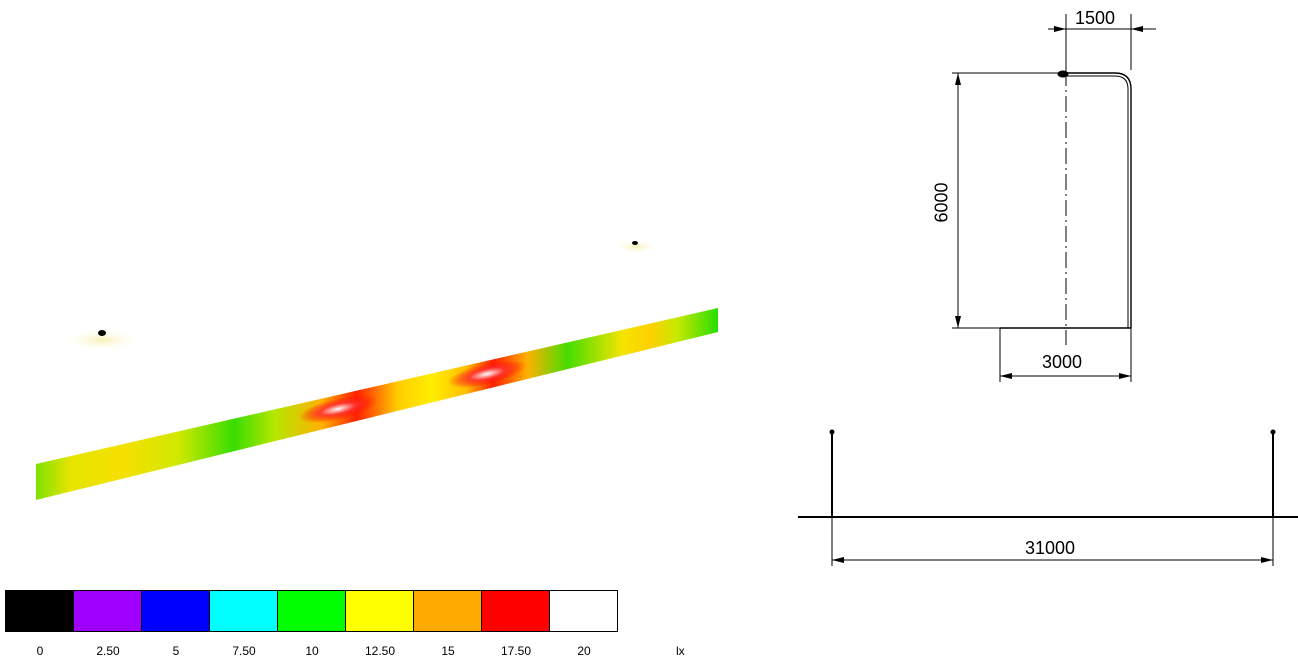  What do you see at coordinates (1052, 496) in the screenshot?
I see `elevation-markers` at bounding box center [1052, 496].